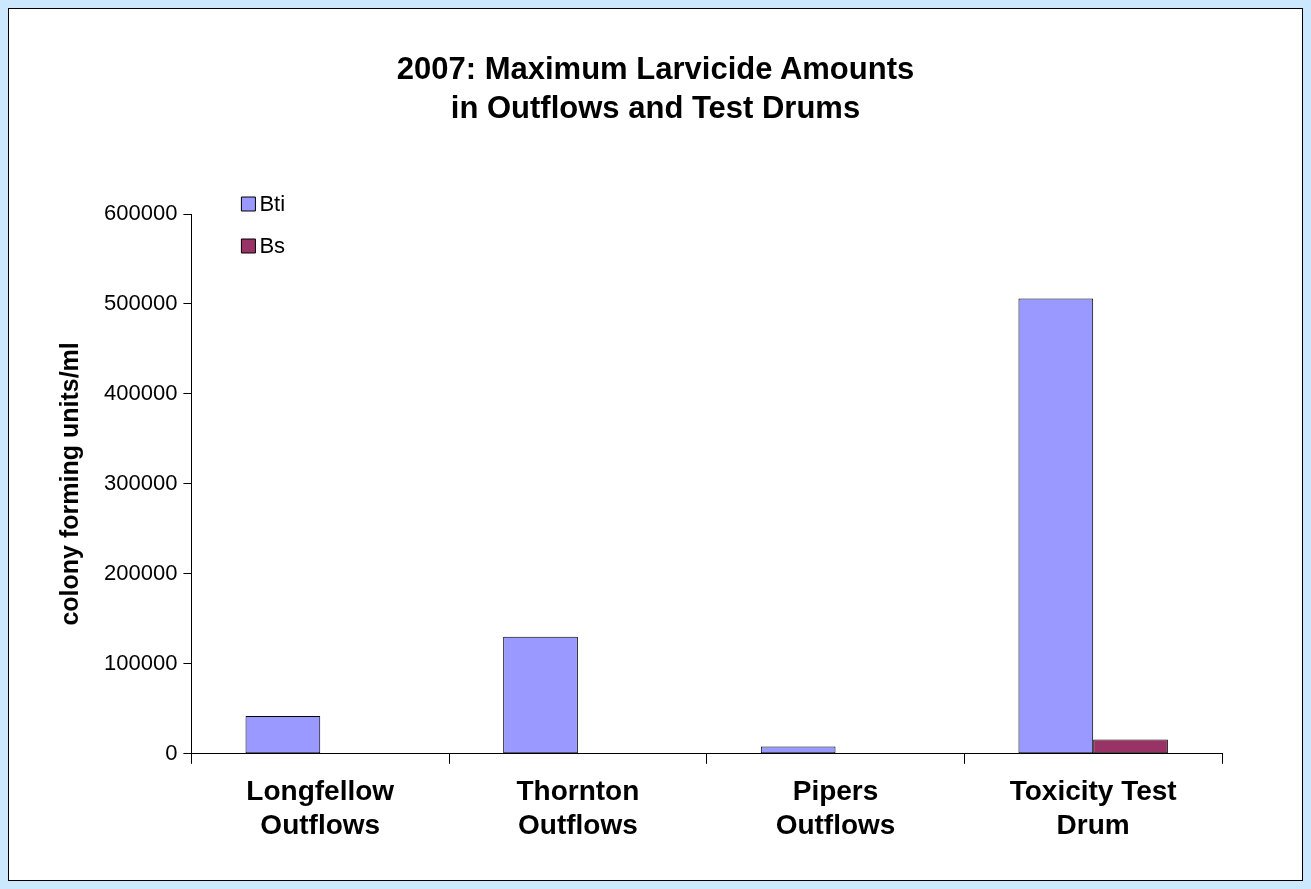  What do you see at coordinates (1093, 807) in the screenshot?
I see `x-tick-label: Toxicity Test Drum` at bounding box center [1093, 807].